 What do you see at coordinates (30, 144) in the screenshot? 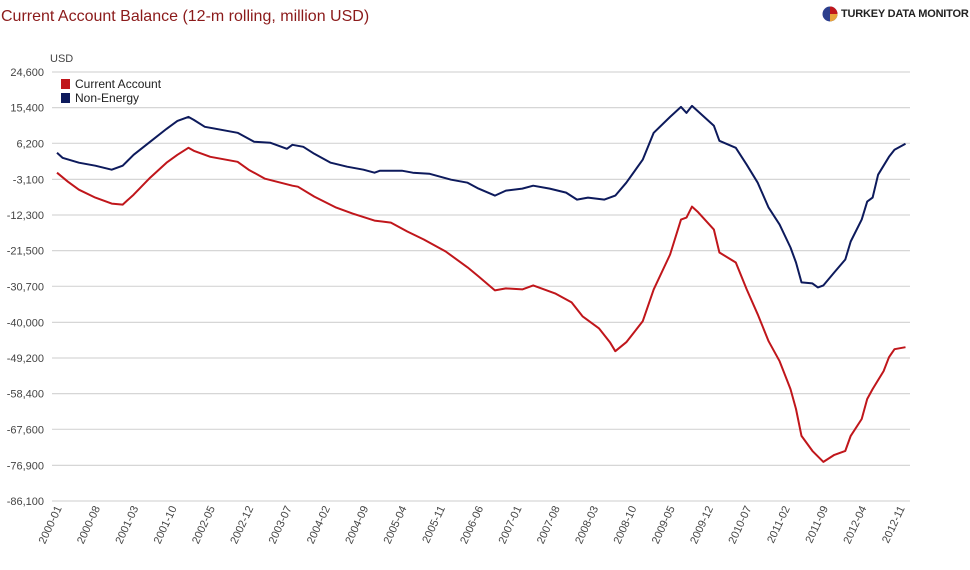
I see `y-tick-label: 6,200` at bounding box center [30, 144].